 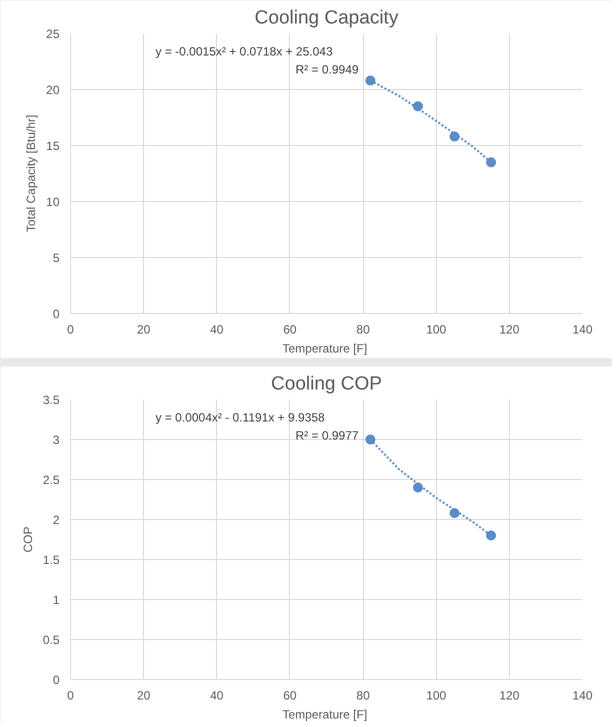 I want to click on y-tick-label: 20, so click(x=53, y=90).